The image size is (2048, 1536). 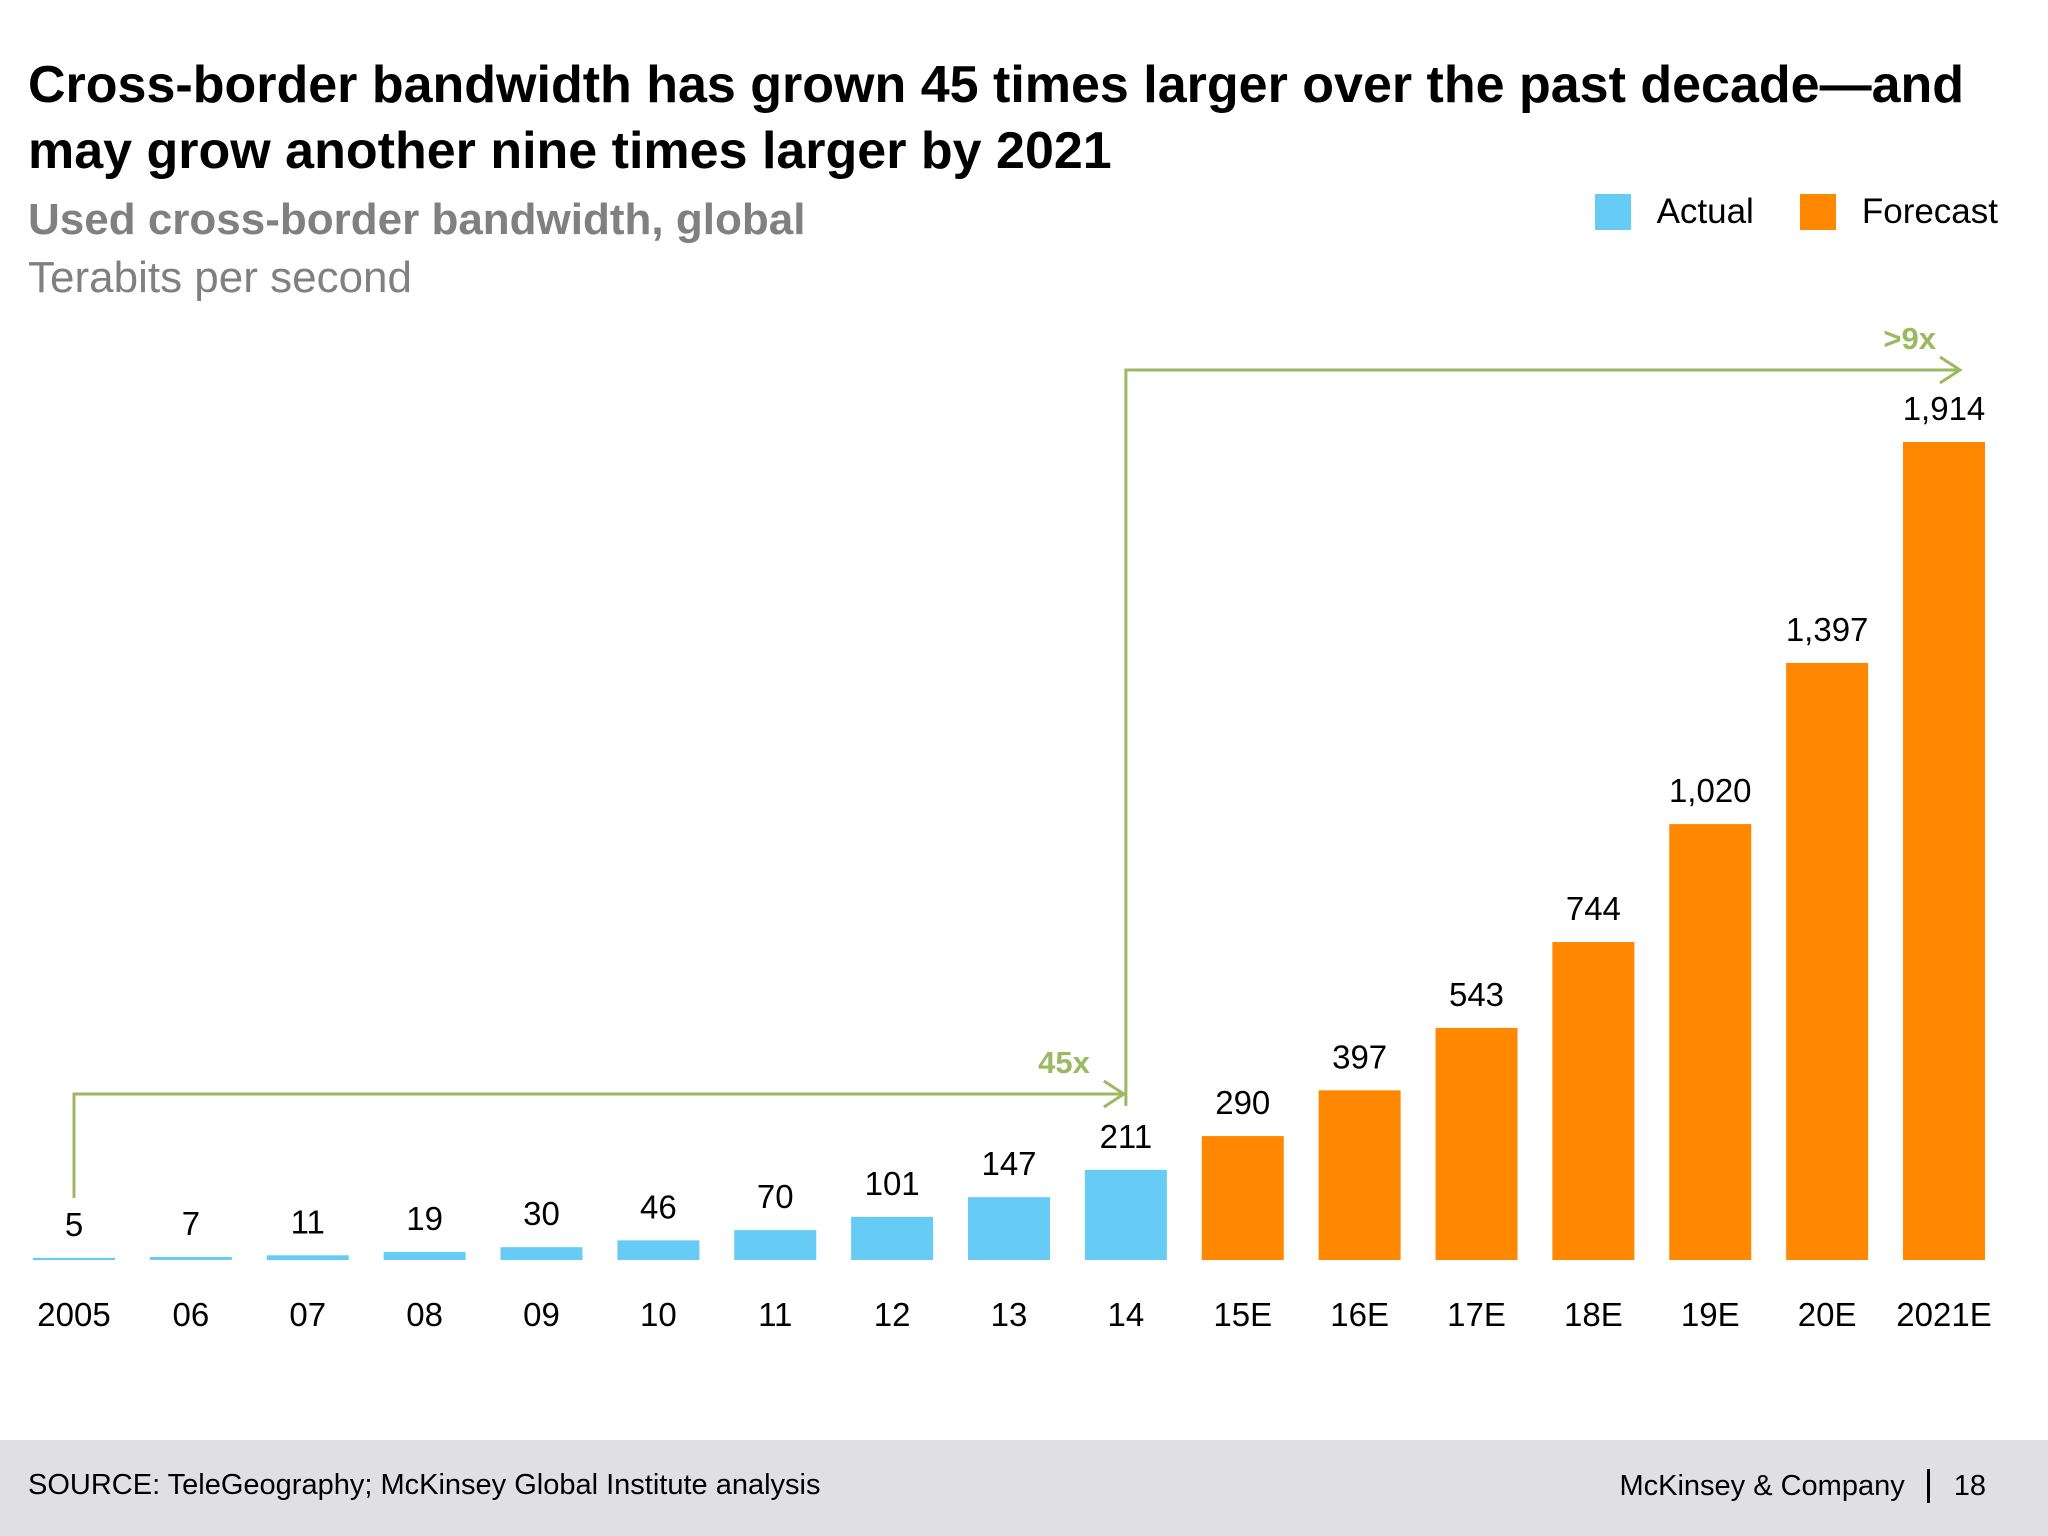 What do you see at coordinates (541, 1314) in the screenshot?
I see `tick-label-09: 09` at bounding box center [541, 1314].